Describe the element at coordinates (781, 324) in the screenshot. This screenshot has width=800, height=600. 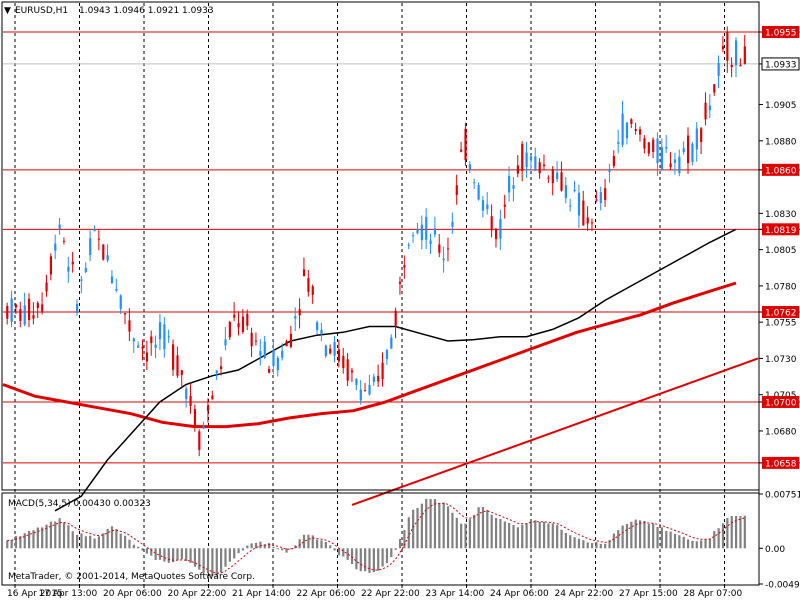
I see `price-tick-label: 1.0755` at that location.